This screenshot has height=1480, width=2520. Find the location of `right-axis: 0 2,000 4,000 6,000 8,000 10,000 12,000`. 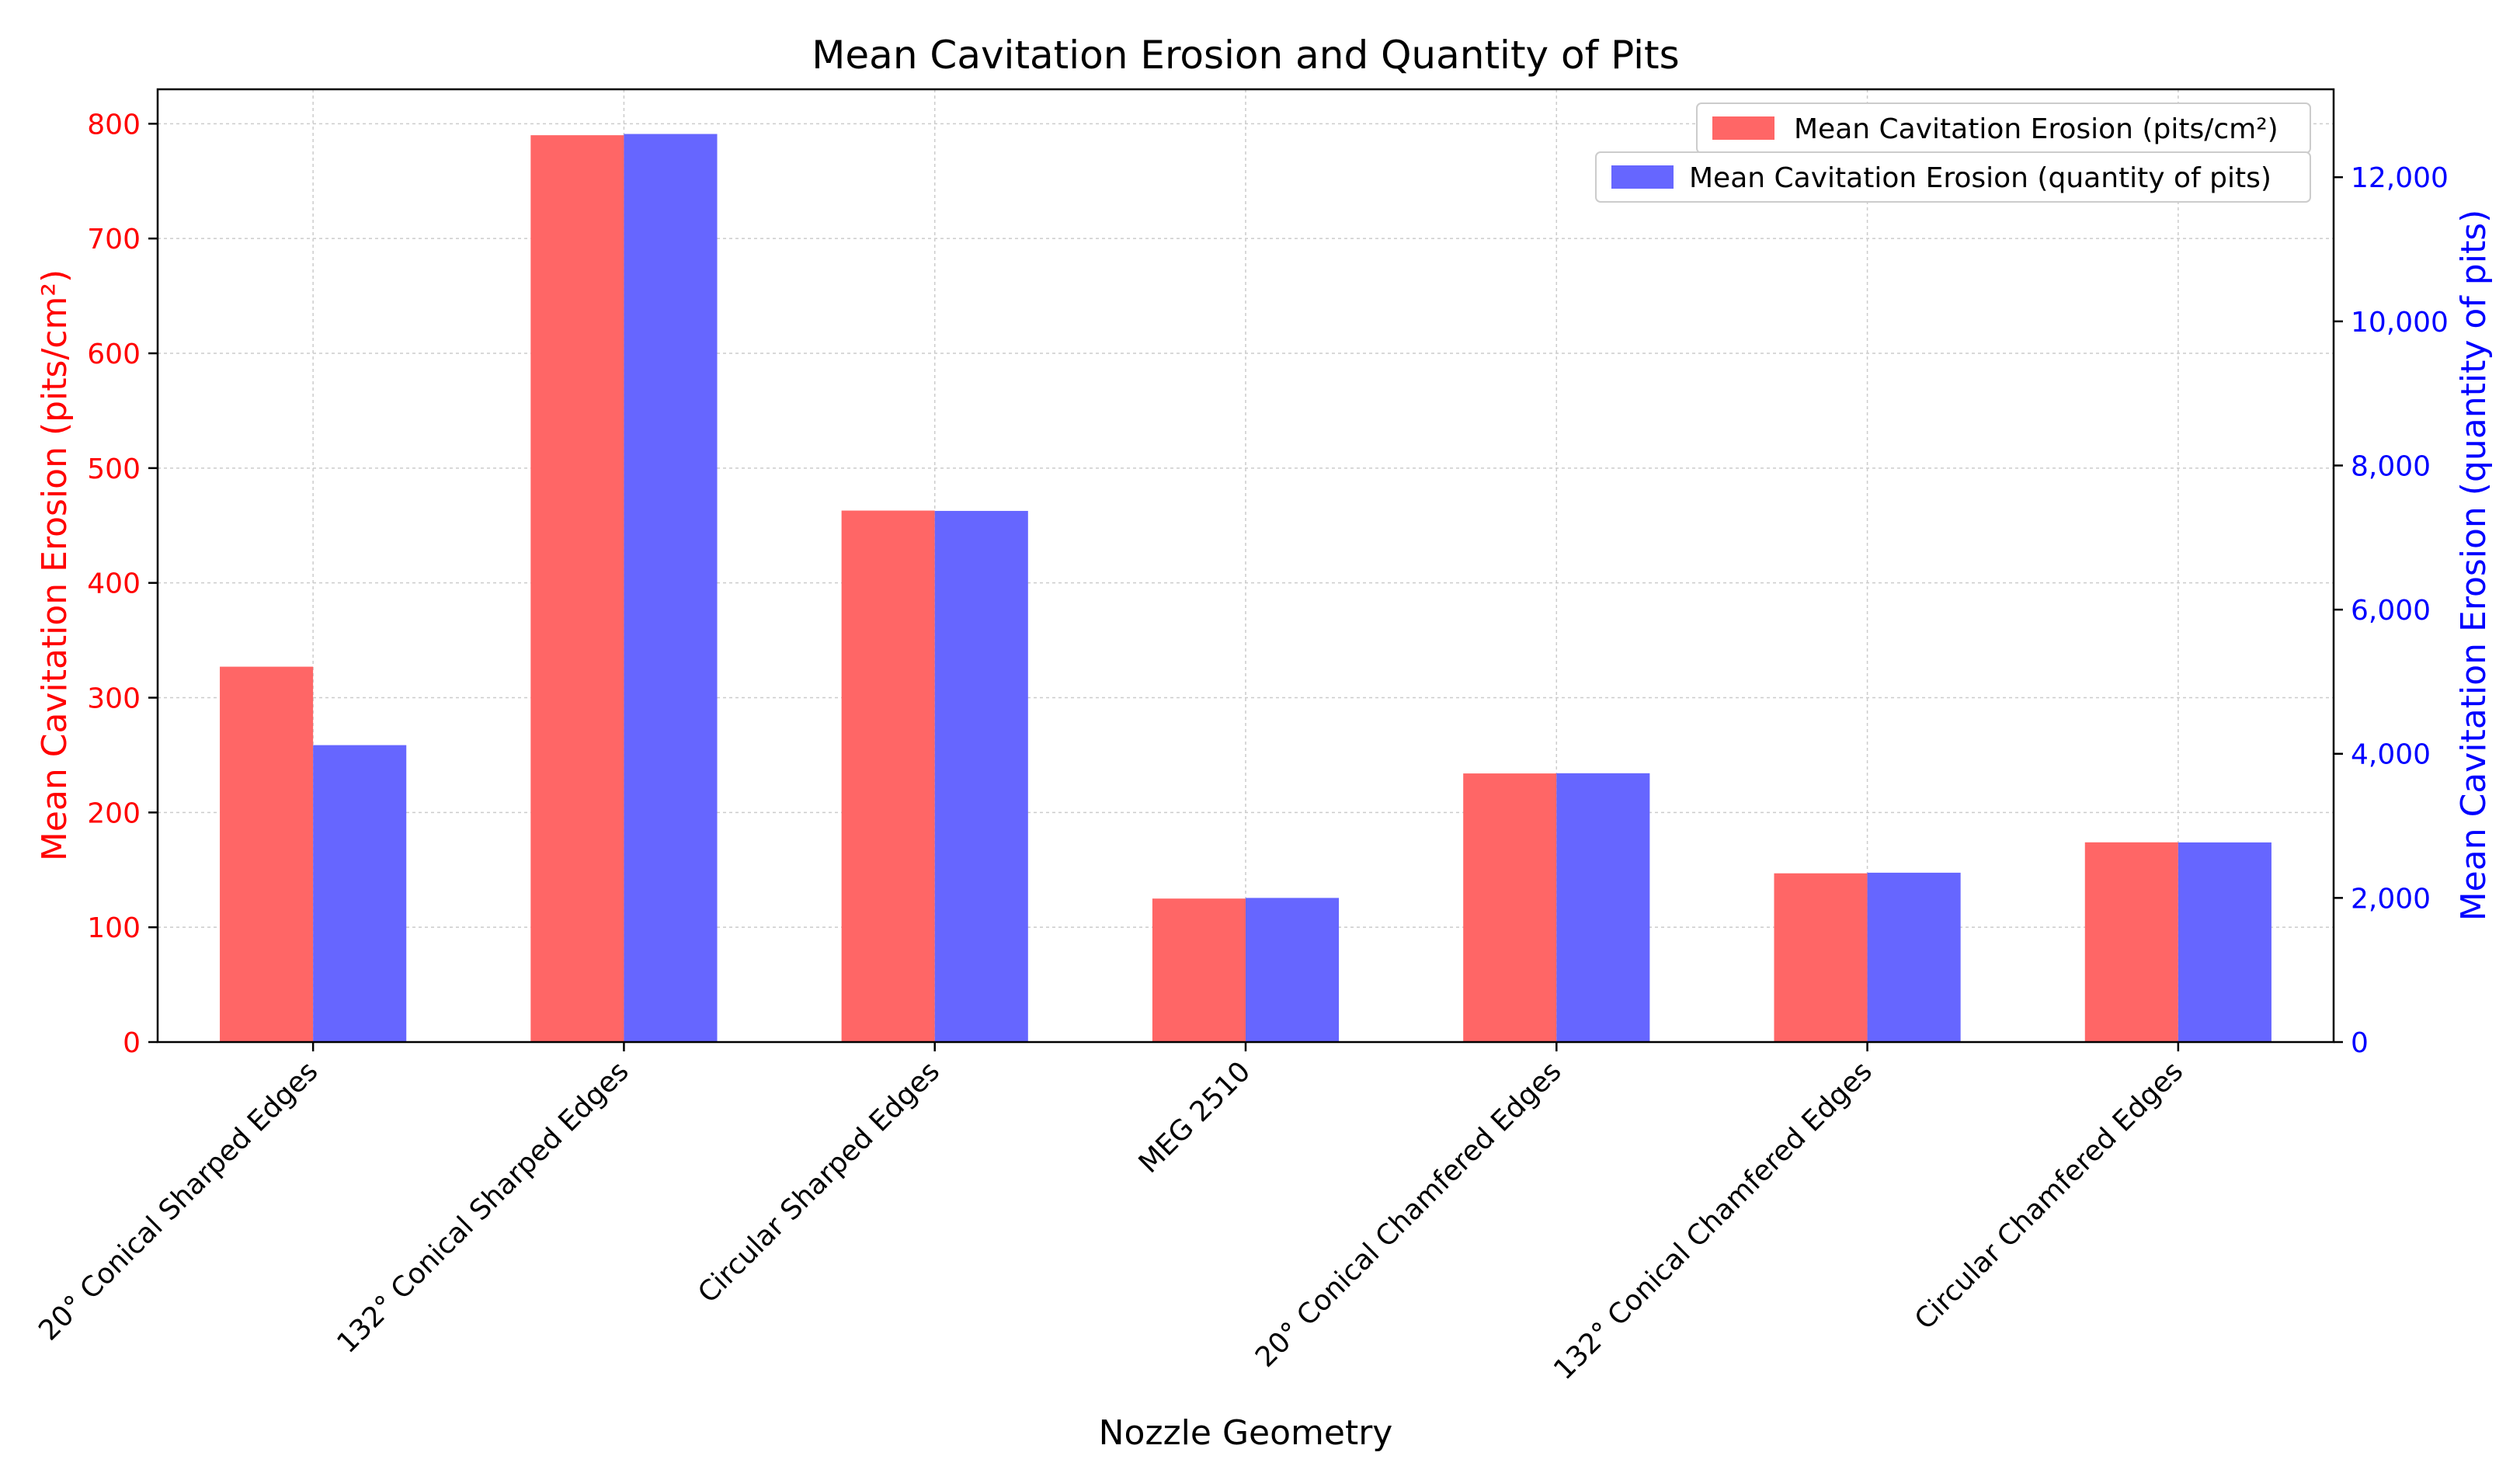

right-axis: 0 2,000 4,000 6,000 8,000 10,000 12,000 is located at coordinates (2391, 610).